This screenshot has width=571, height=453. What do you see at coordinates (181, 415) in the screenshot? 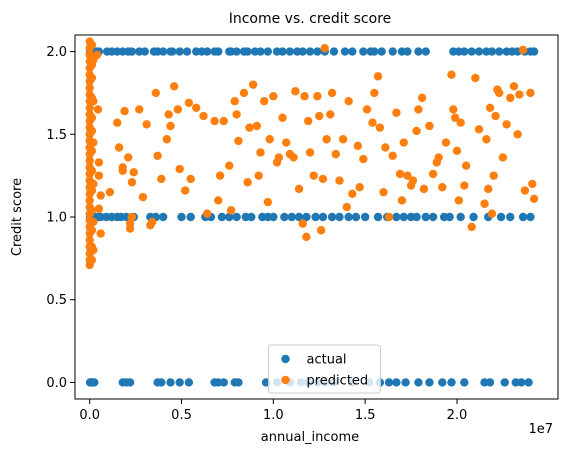
I see `x-tick-label: 0.5` at bounding box center [181, 415].